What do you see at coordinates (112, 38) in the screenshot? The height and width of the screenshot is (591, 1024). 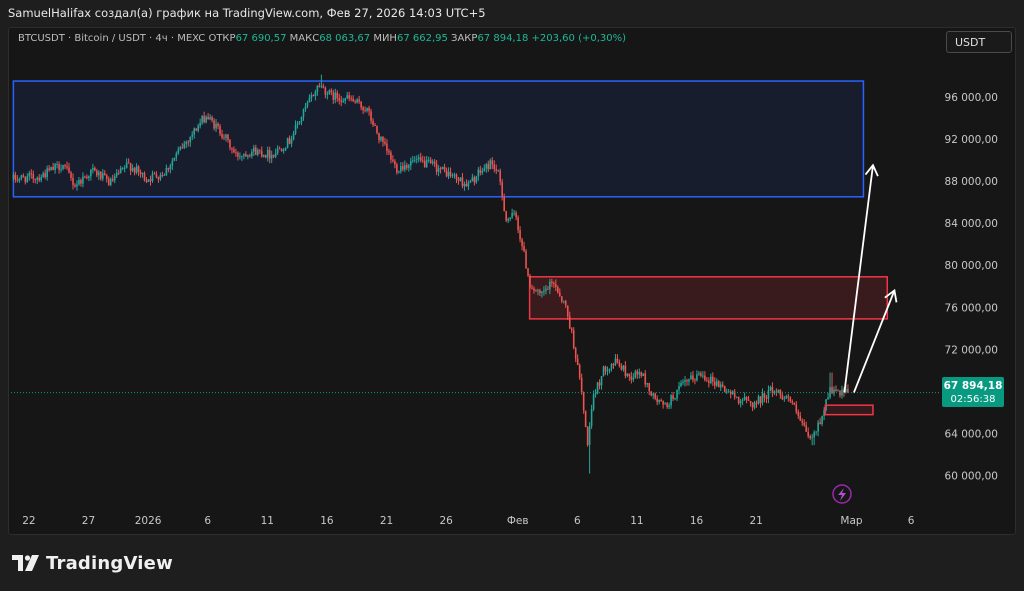 I see `symbol-label: BTCUSDT · Bitcoin / USDT · 4ч · MEXC` at bounding box center [112, 38].